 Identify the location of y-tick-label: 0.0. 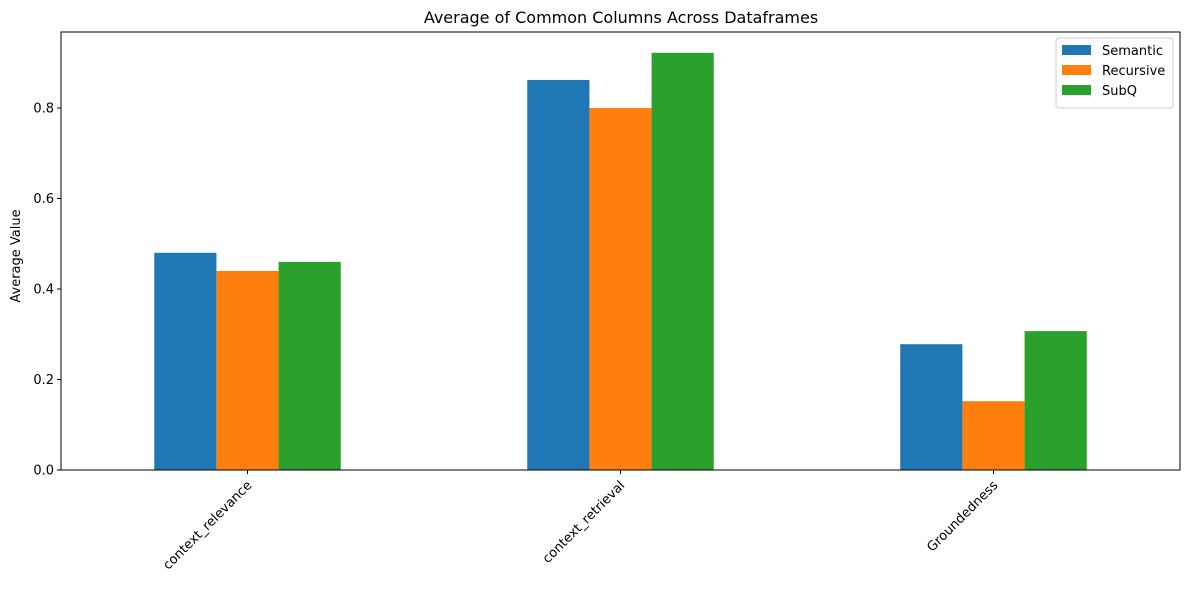
(43, 471).